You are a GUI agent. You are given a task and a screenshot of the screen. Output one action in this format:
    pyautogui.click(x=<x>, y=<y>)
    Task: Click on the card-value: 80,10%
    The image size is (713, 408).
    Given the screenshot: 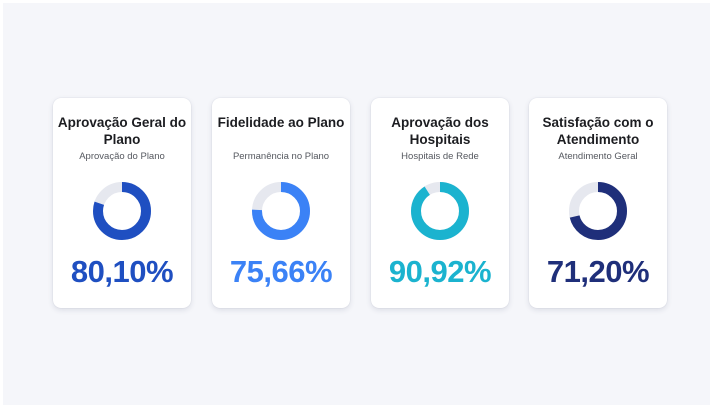 What is the action you would take?
    pyautogui.click(x=122, y=271)
    